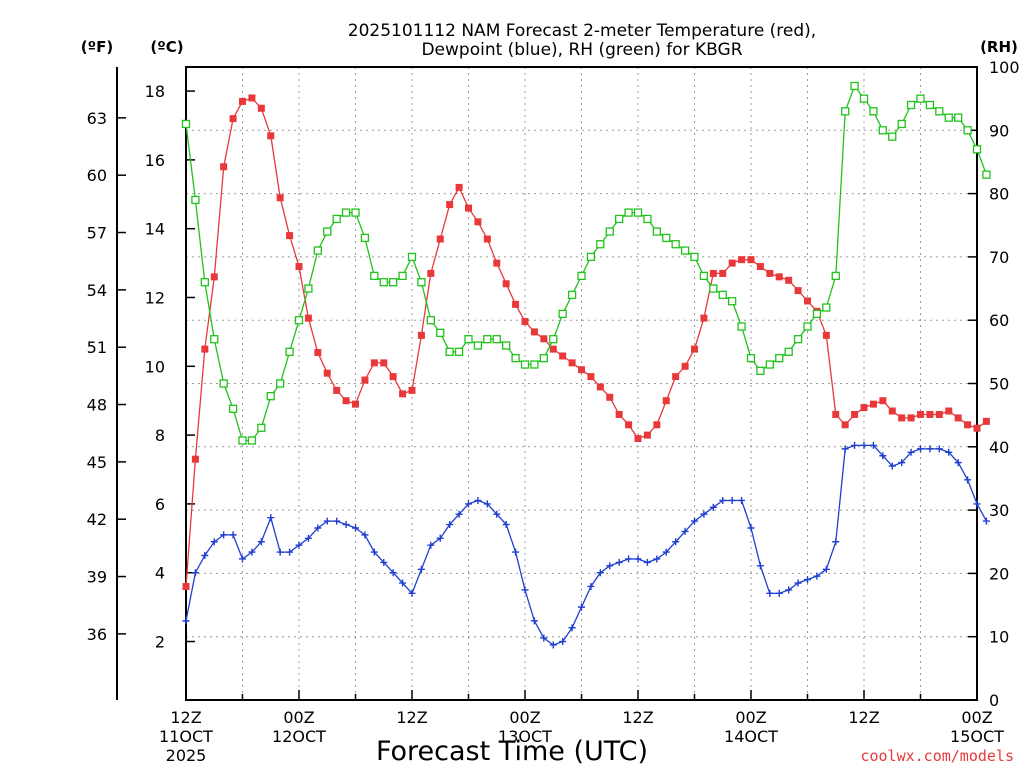  Describe the element at coordinates (186, 755) in the screenshot. I see `x-tick-year-label: 2025` at that location.